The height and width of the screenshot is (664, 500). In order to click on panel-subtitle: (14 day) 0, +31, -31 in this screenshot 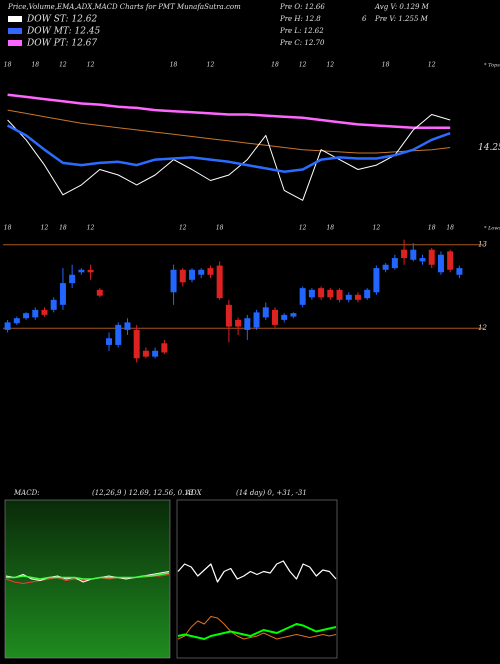, I will do `click(271, 493)`.